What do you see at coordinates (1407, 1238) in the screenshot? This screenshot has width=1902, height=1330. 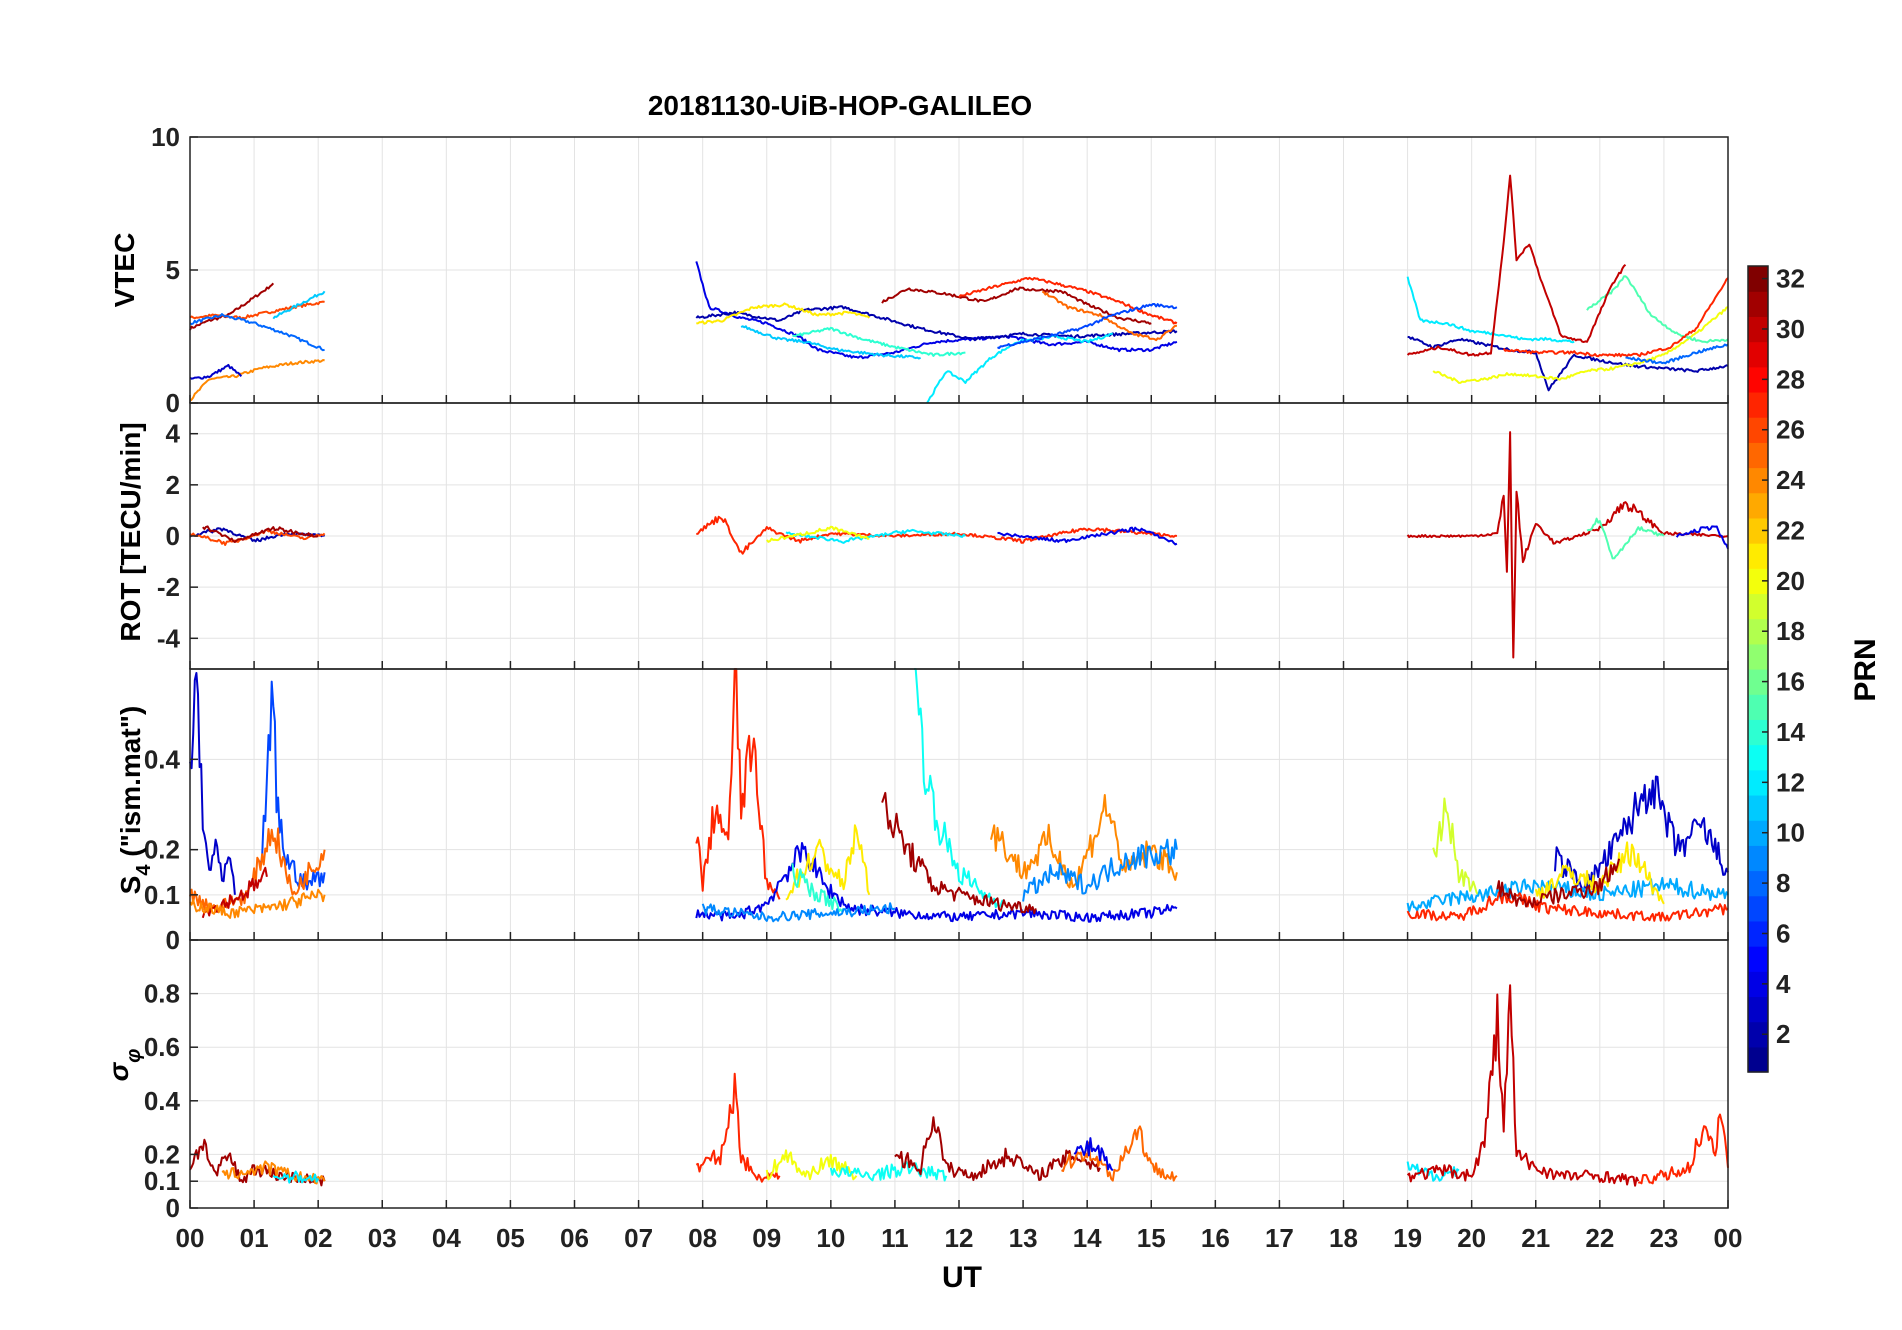 I see `x-tick-label: 19` at bounding box center [1407, 1238].